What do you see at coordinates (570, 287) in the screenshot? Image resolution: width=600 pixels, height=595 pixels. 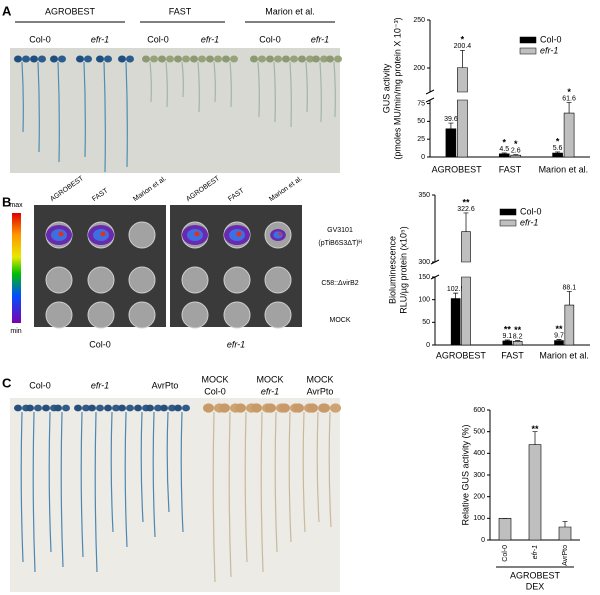 I see `value-label: 88.1` at bounding box center [570, 287].